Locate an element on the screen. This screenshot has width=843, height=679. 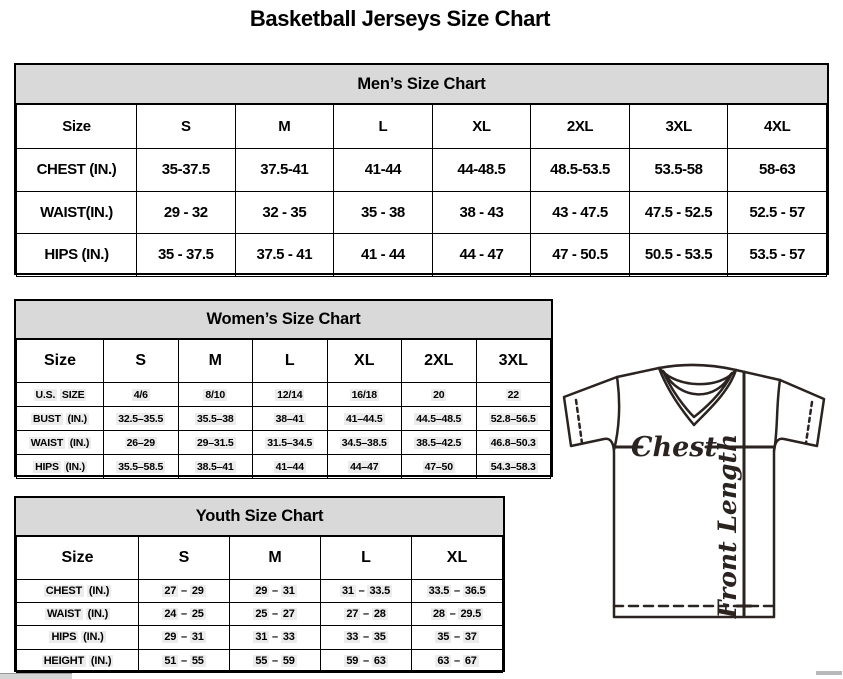
table-cell: 35 – 37 is located at coordinates (457, 637).